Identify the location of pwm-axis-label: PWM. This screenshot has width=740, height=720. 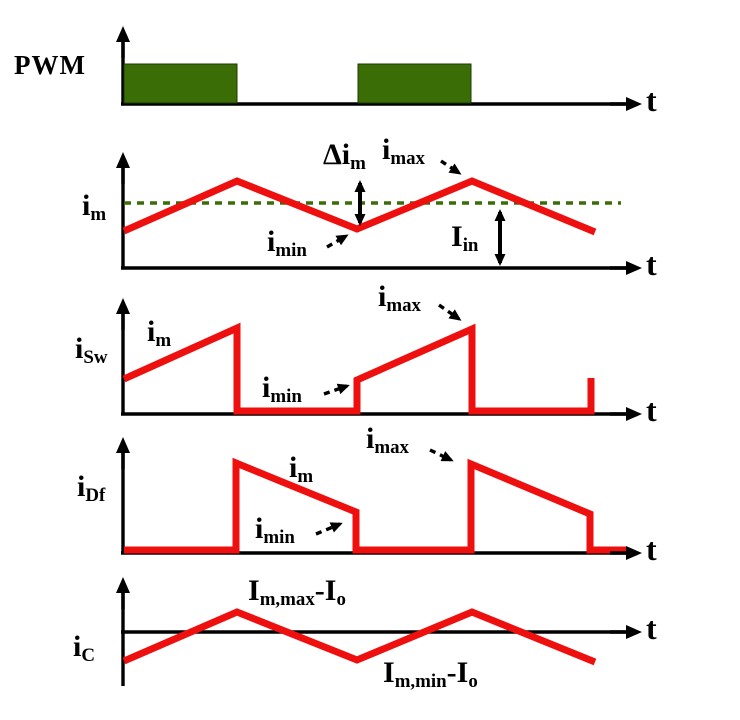
(50, 65).